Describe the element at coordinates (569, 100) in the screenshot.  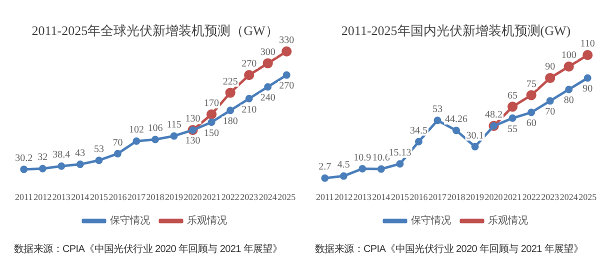
I see `data-label: 80` at that location.